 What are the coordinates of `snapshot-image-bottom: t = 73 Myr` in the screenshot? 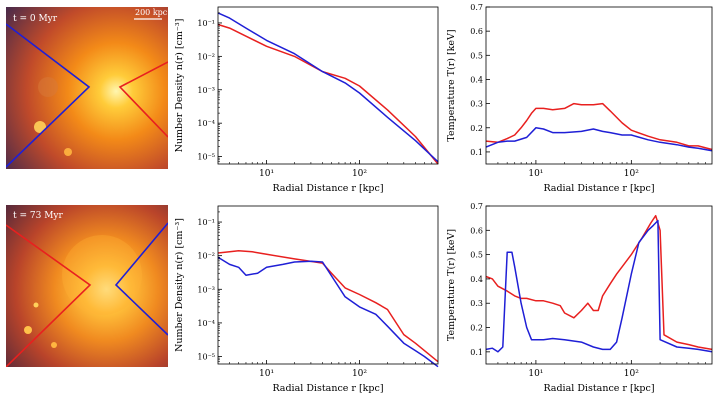 It's located at (87, 286).